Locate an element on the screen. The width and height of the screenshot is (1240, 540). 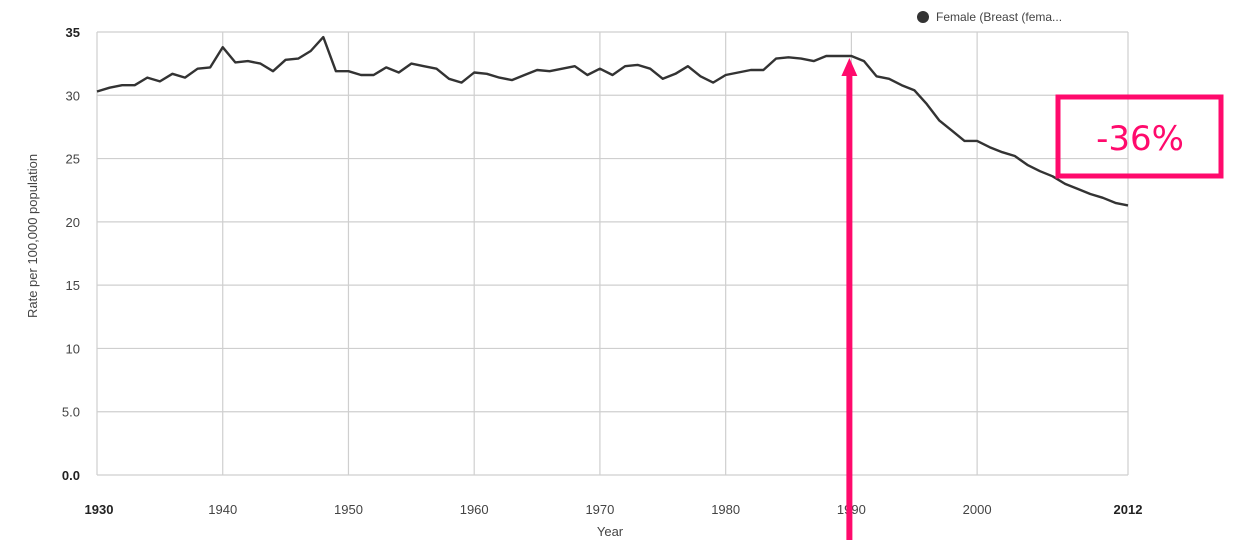
x-axis-ticks: 193019401950196019701980199020002012 is located at coordinates (614, 509).